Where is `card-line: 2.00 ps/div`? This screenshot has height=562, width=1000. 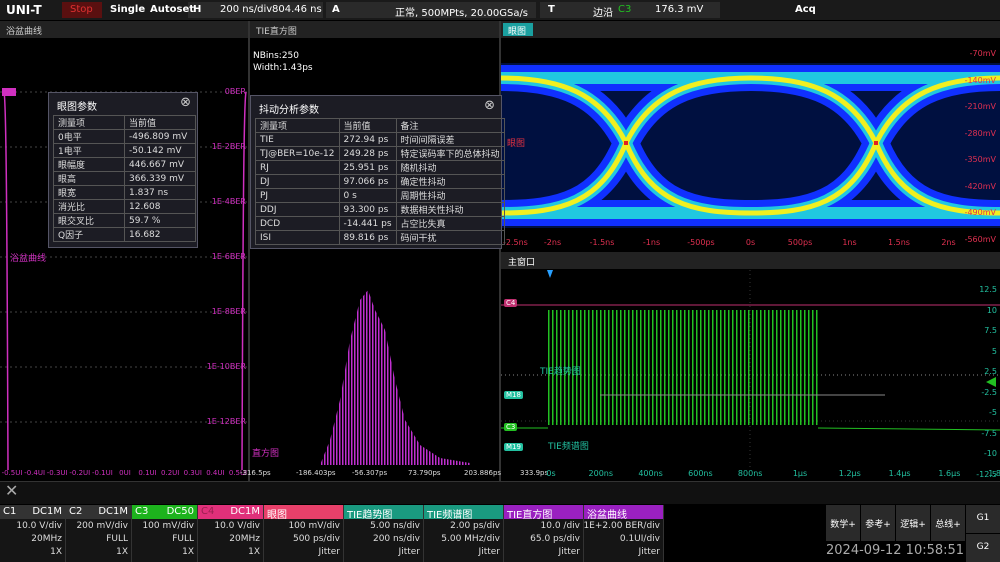
card-line: 2.00 ps/div is located at coordinates (475, 526).